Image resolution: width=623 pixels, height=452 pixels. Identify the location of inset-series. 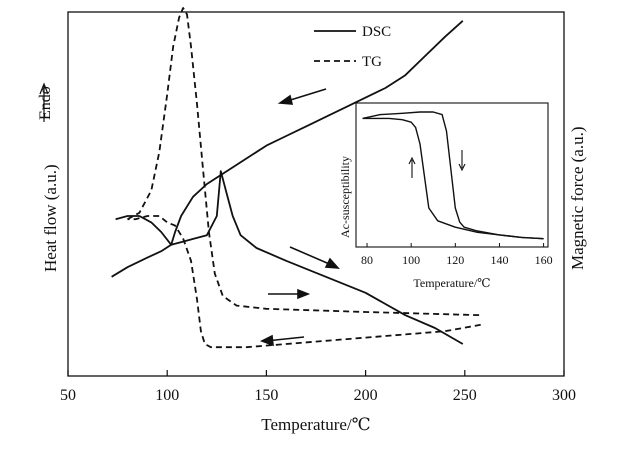
(453, 175).